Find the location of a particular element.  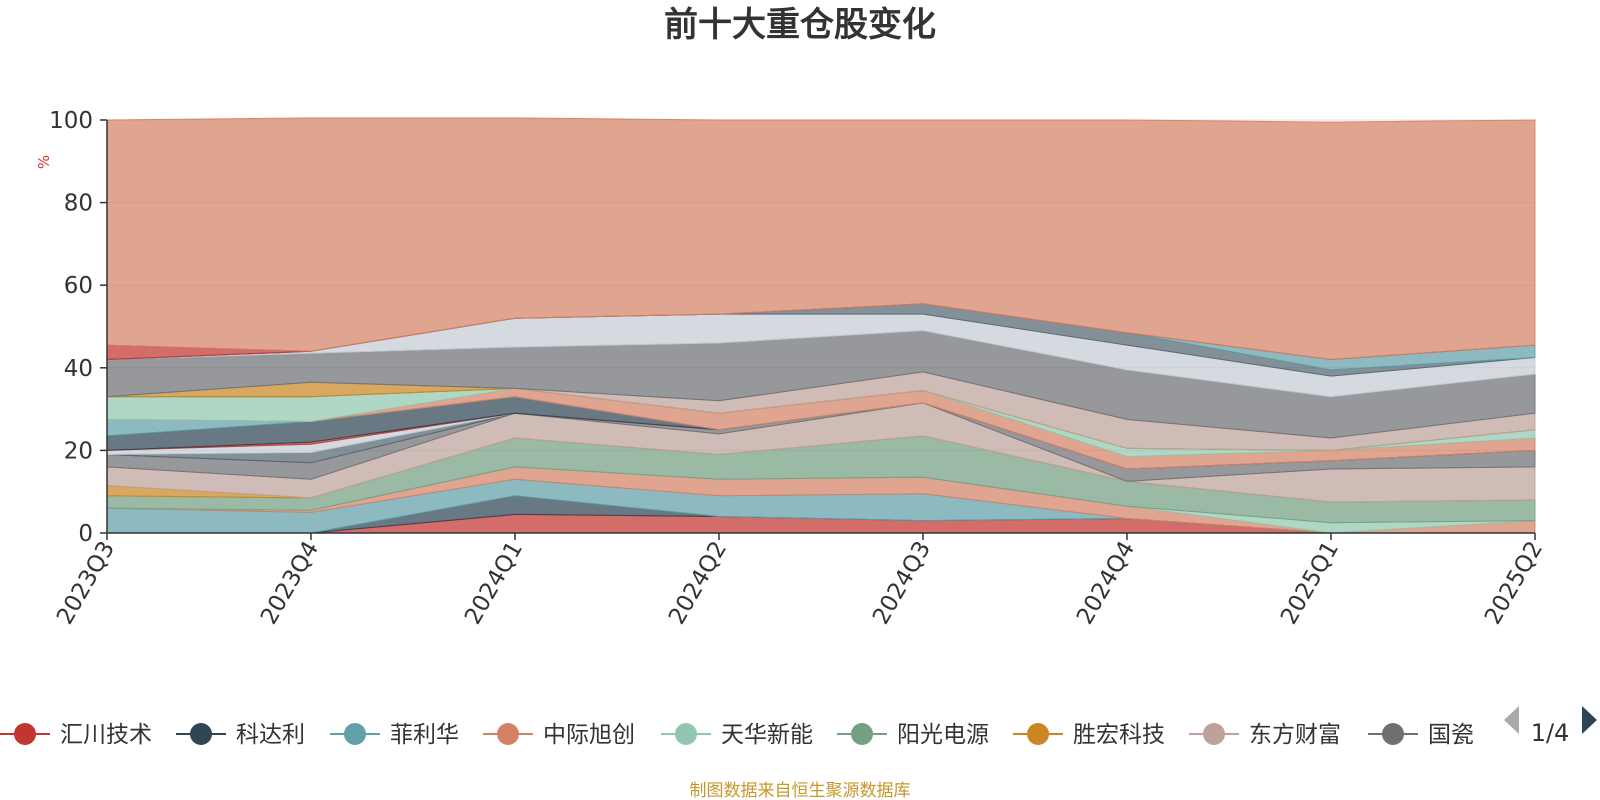

legend-item-8: 东方财富 is located at coordinates (1265, 735).